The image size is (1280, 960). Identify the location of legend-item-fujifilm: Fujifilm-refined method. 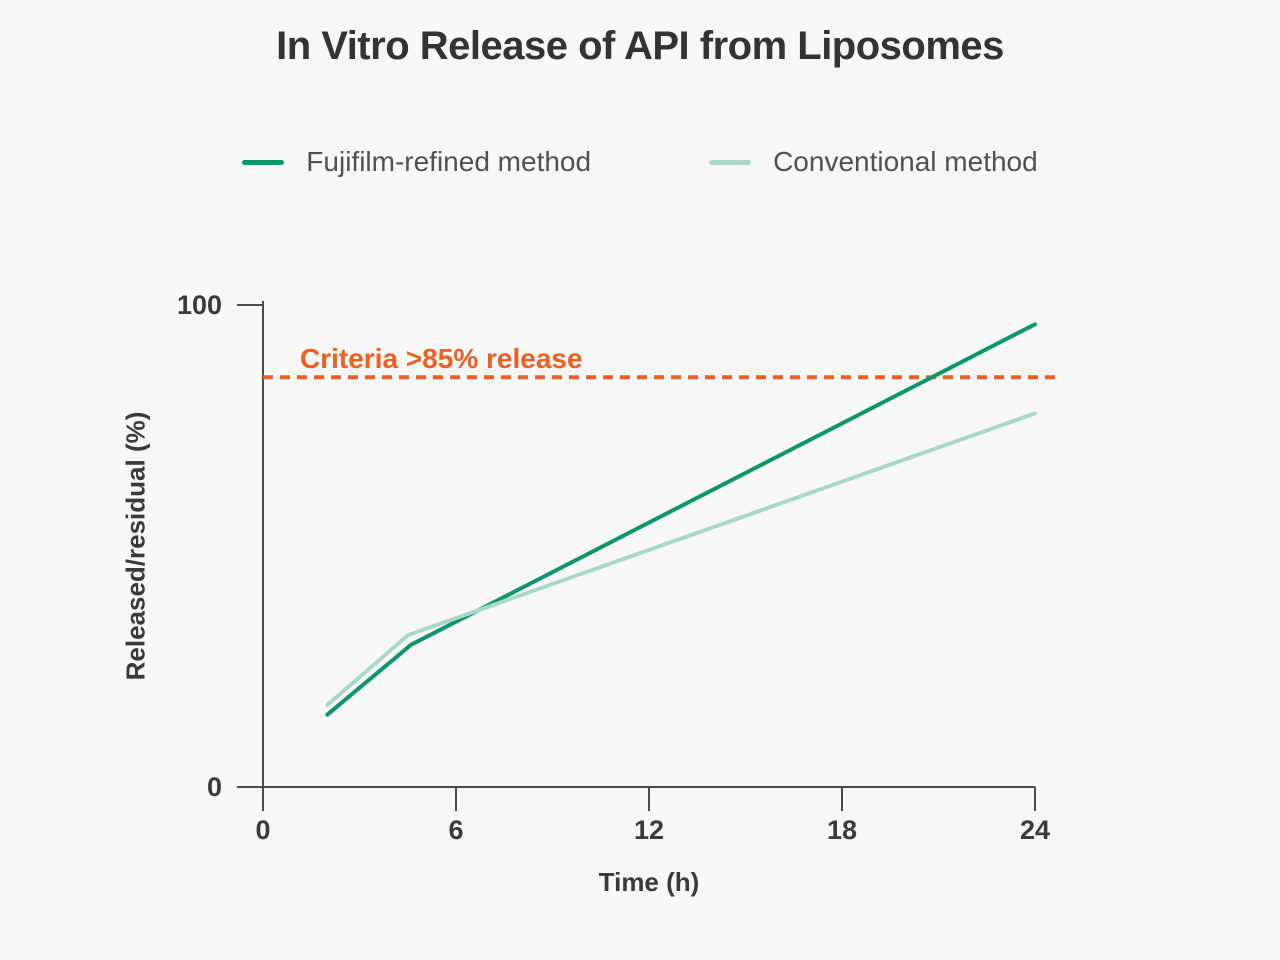
(416, 162).